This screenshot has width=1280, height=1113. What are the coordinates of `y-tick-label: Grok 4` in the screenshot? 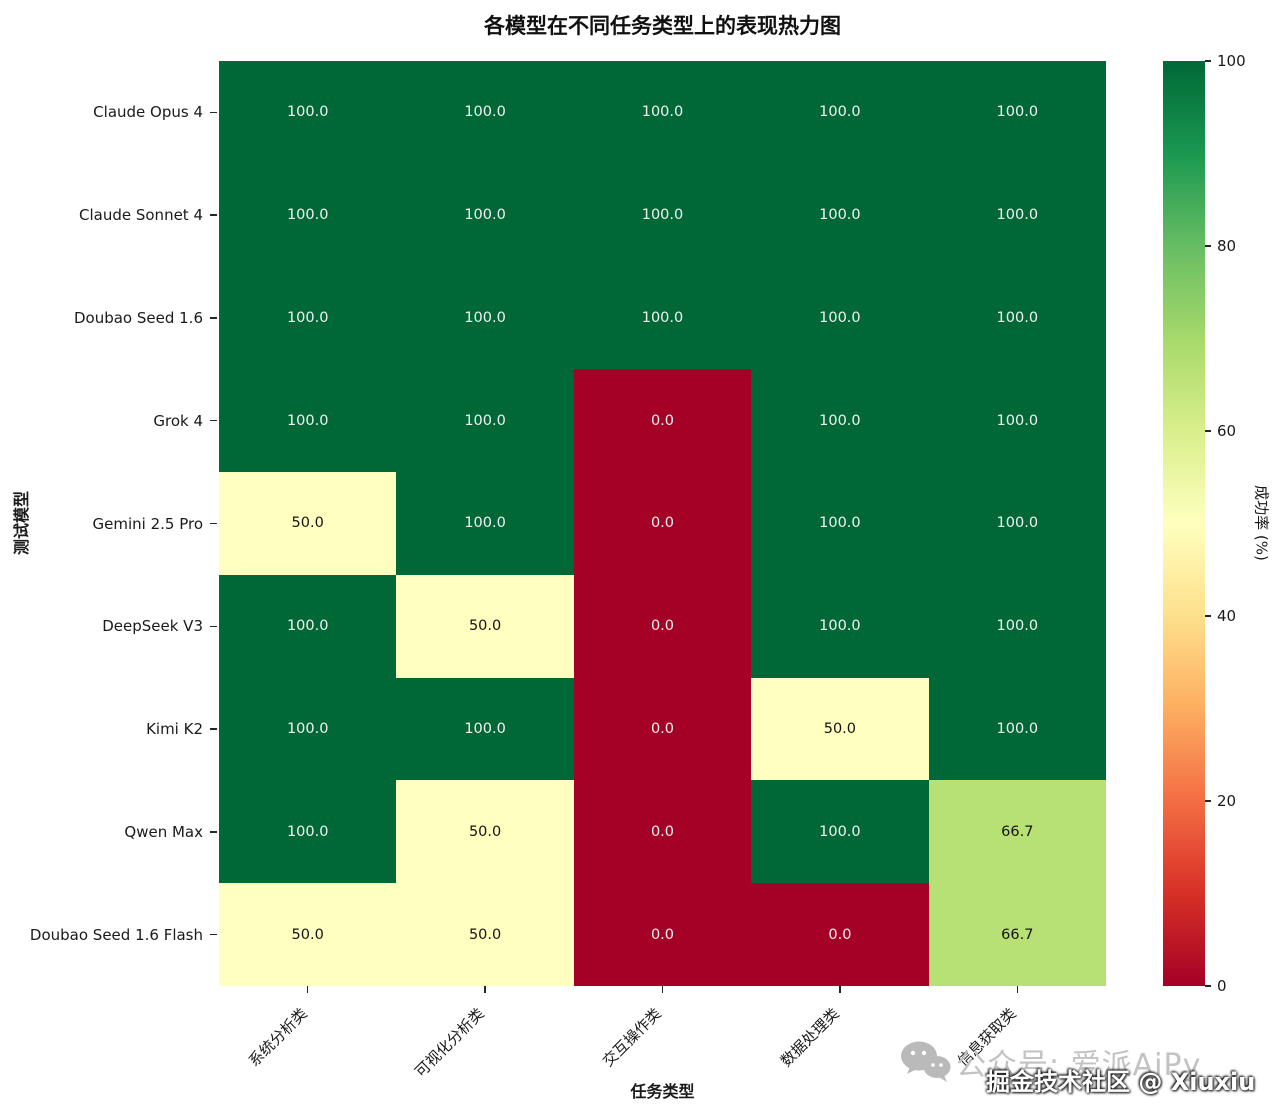 It's located at (178, 420).